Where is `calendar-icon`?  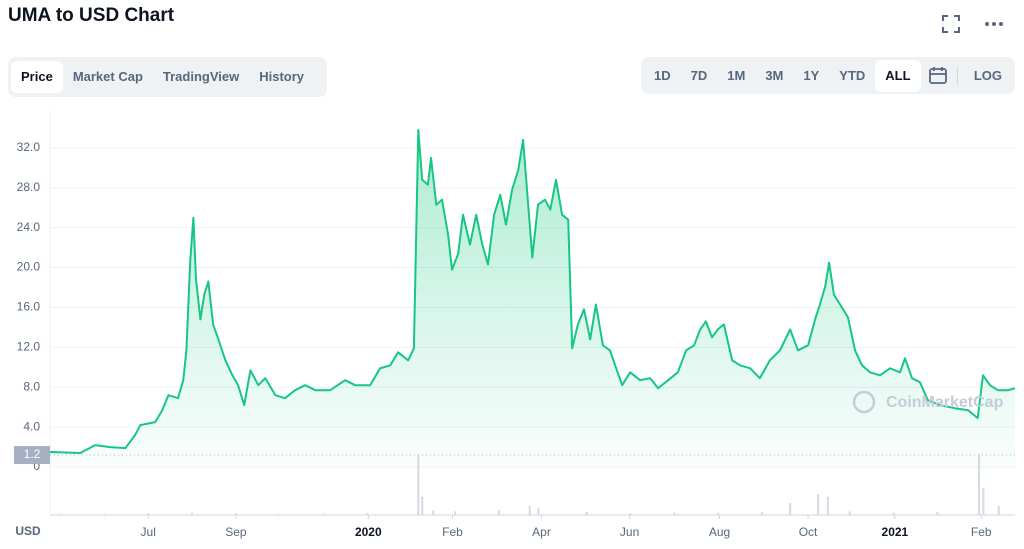
calendar-icon is located at coordinates (936, 76).